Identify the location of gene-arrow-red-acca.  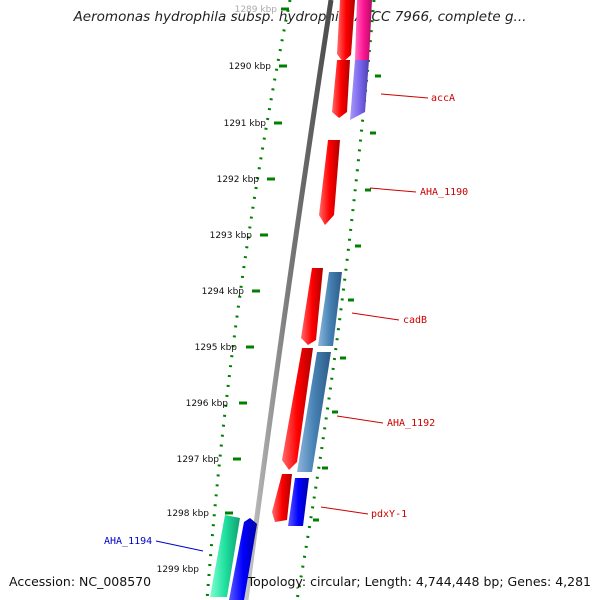
(341, 89).